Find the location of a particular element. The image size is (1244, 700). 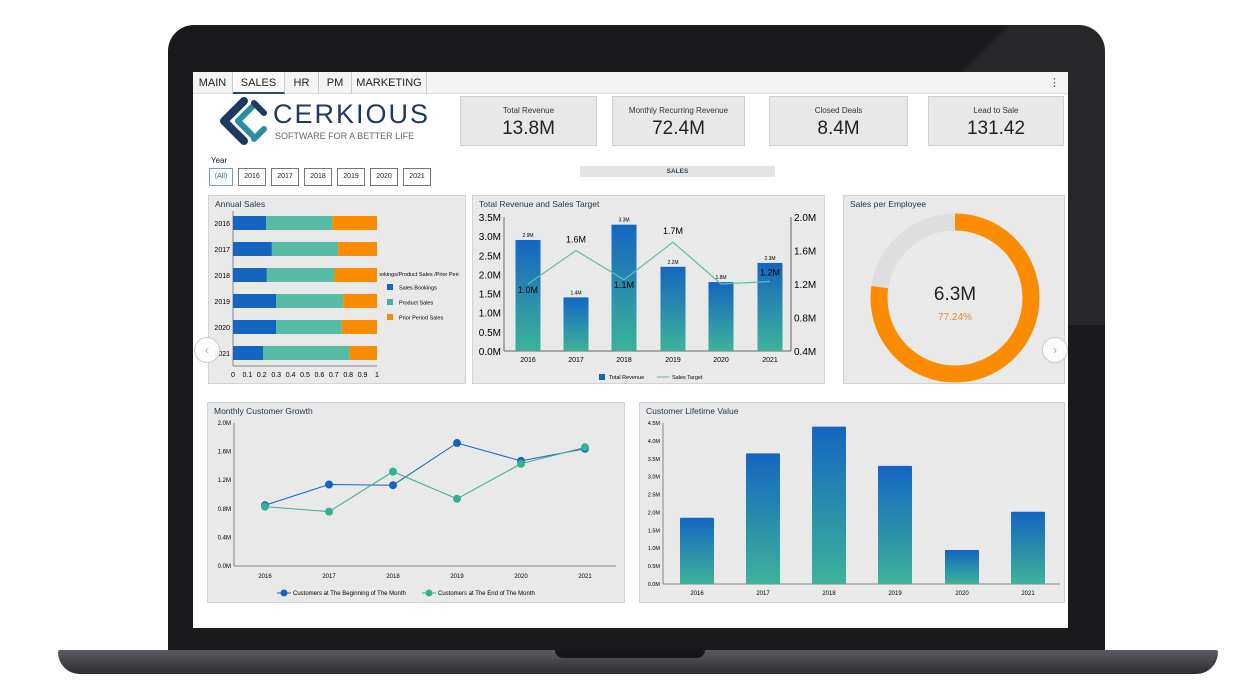

x-tick-label: 0 is located at coordinates (233, 375).